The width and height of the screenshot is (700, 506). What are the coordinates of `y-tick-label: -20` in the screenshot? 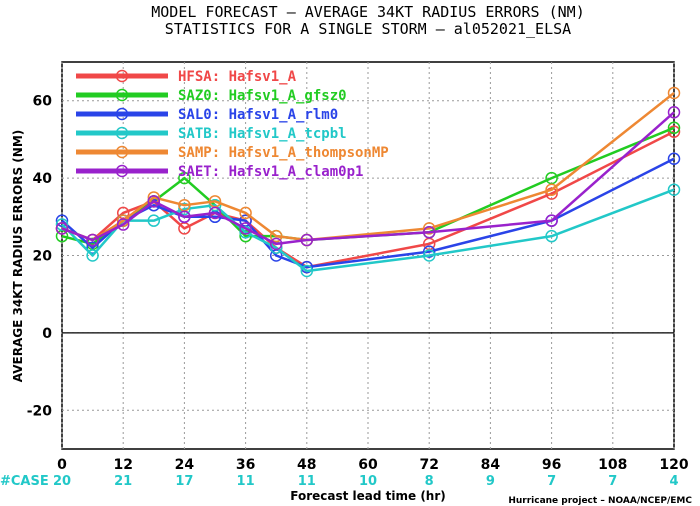 It's located at (40, 411).